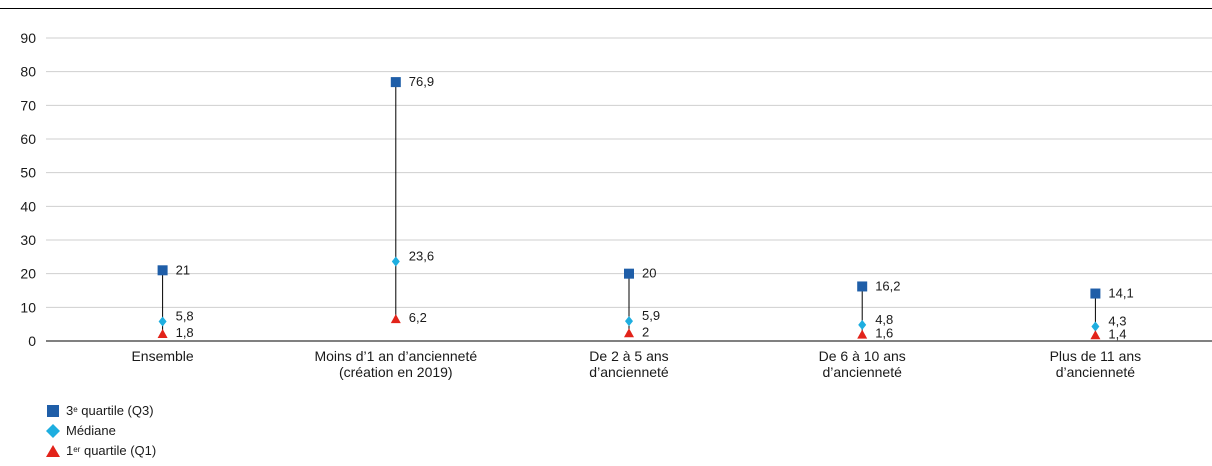 The width and height of the screenshot is (1212, 466). What do you see at coordinates (1117, 333) in the screenshot?
I see `data-label: 1,4` at bounding box center [1117, 333].